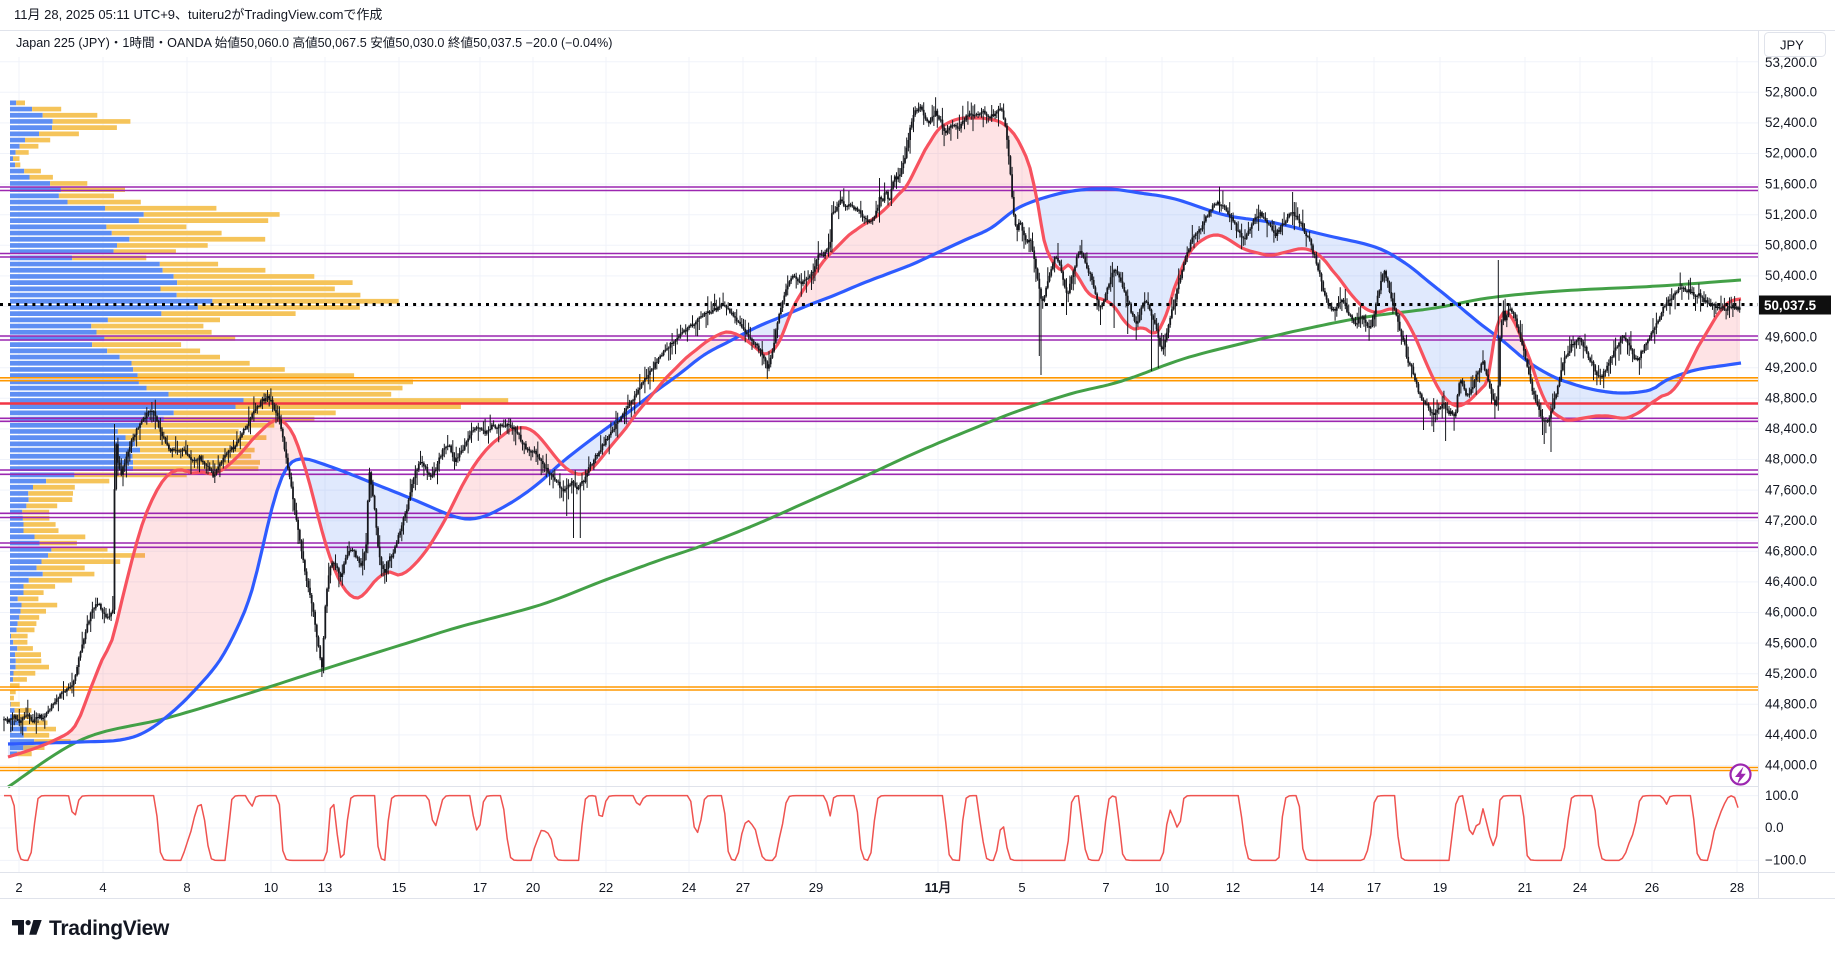 The image size is (1835, 963). What do you see at coordinates (102, 887) in the screenshot?
I see `svg-text: 4` at bounding box center [102, 887].